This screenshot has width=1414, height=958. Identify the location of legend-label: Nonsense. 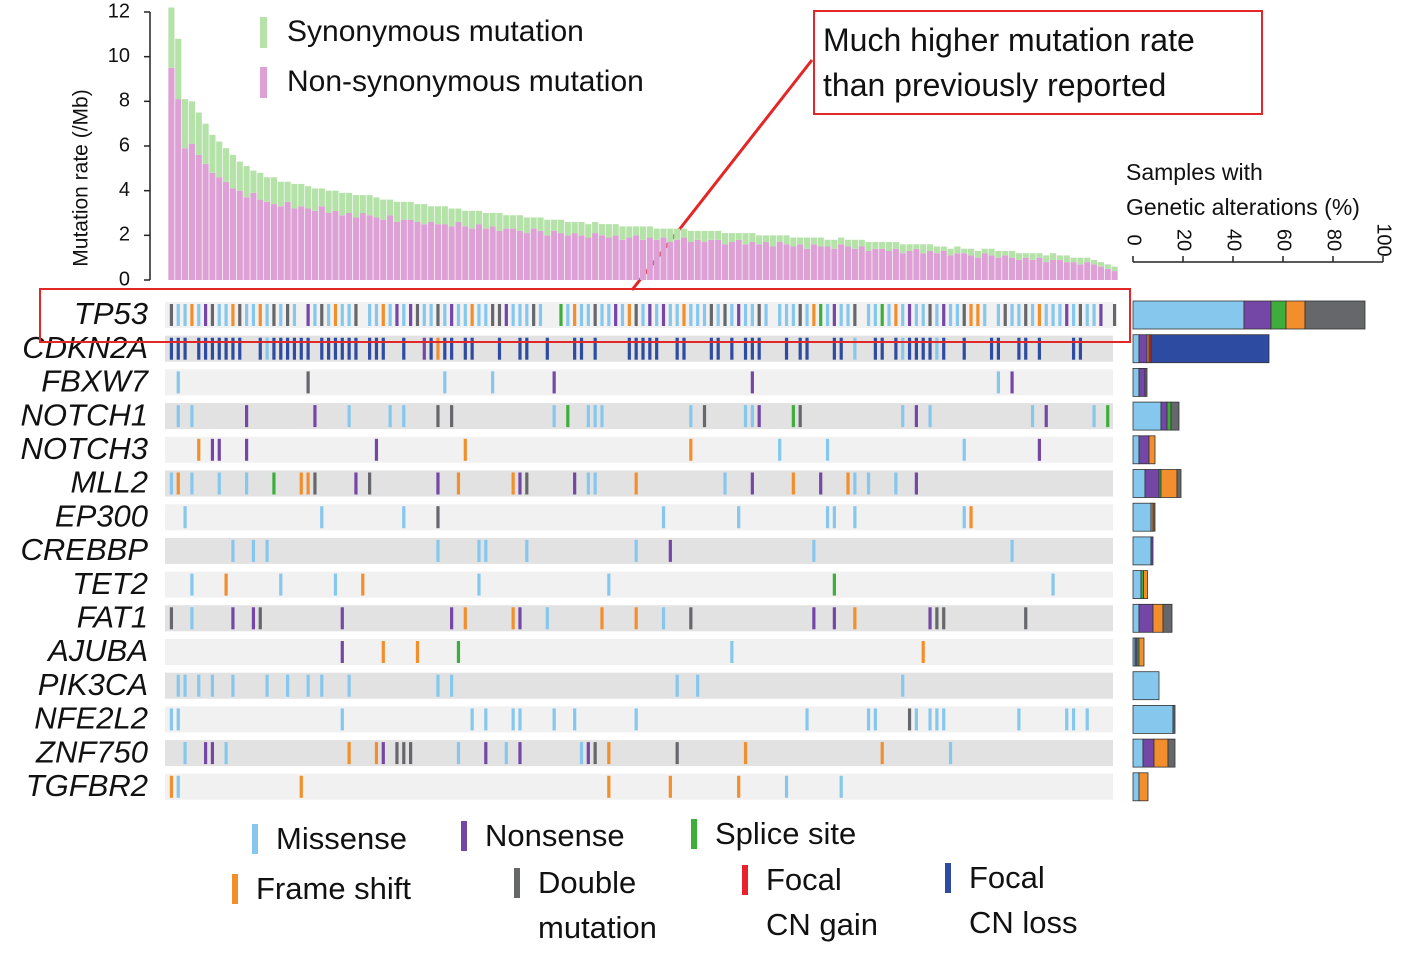
(555, 835).